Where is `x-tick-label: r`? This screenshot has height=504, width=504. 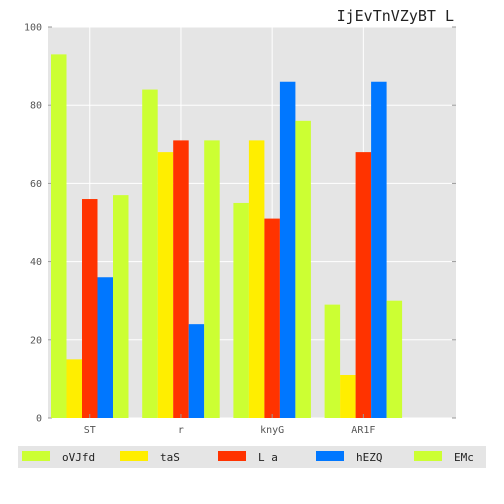 x-tick-label: r is located at coordinates (181, 430).